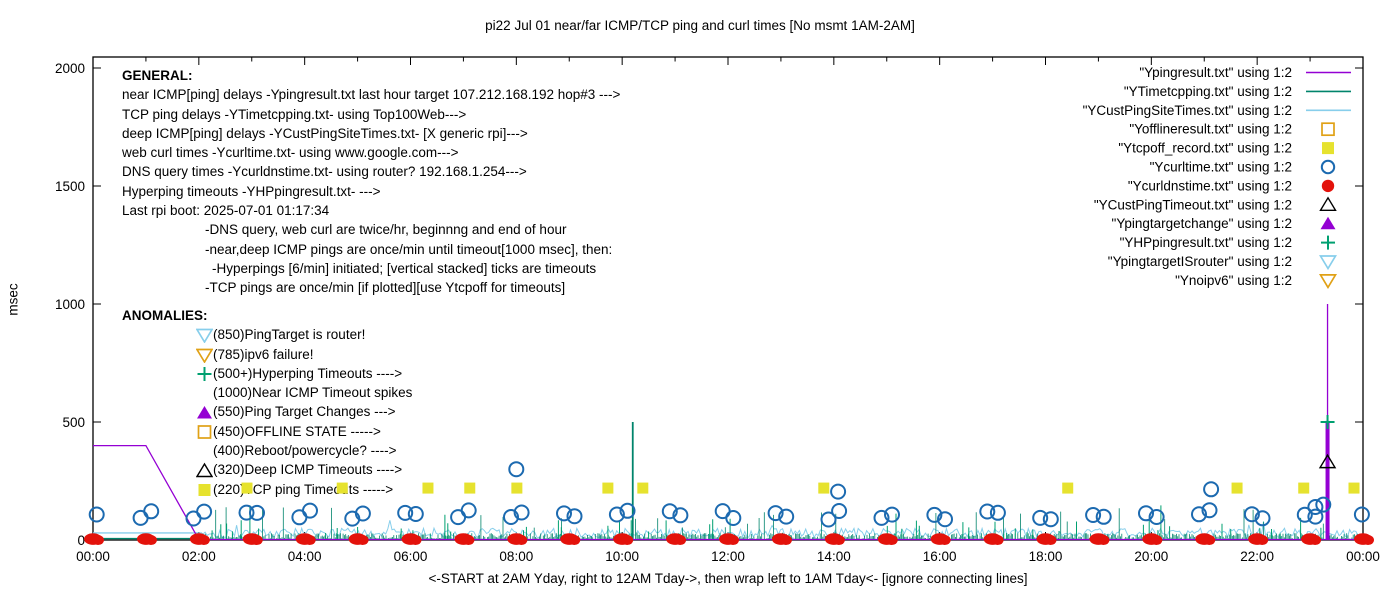 The image size is (1400, 600). What do you see at coordinates (313, 393) in the screenshot?
I see `anomaly-text: (1000)Near ICMP Timeout spikes` at bounding box center [313, 393].